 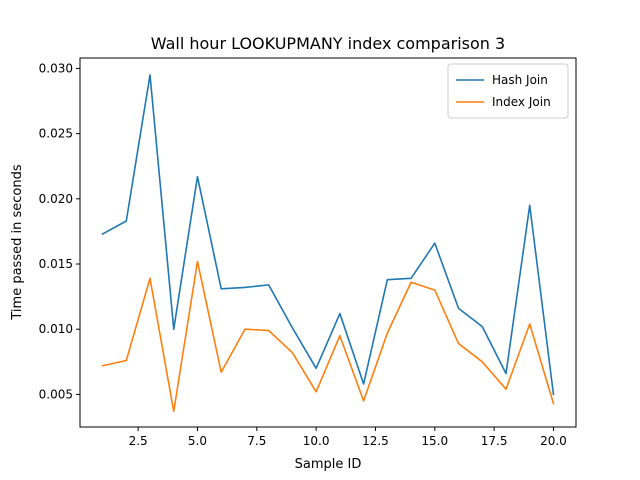 I want to click on y-tick-label: 0.005, so click(x=56, y=394).